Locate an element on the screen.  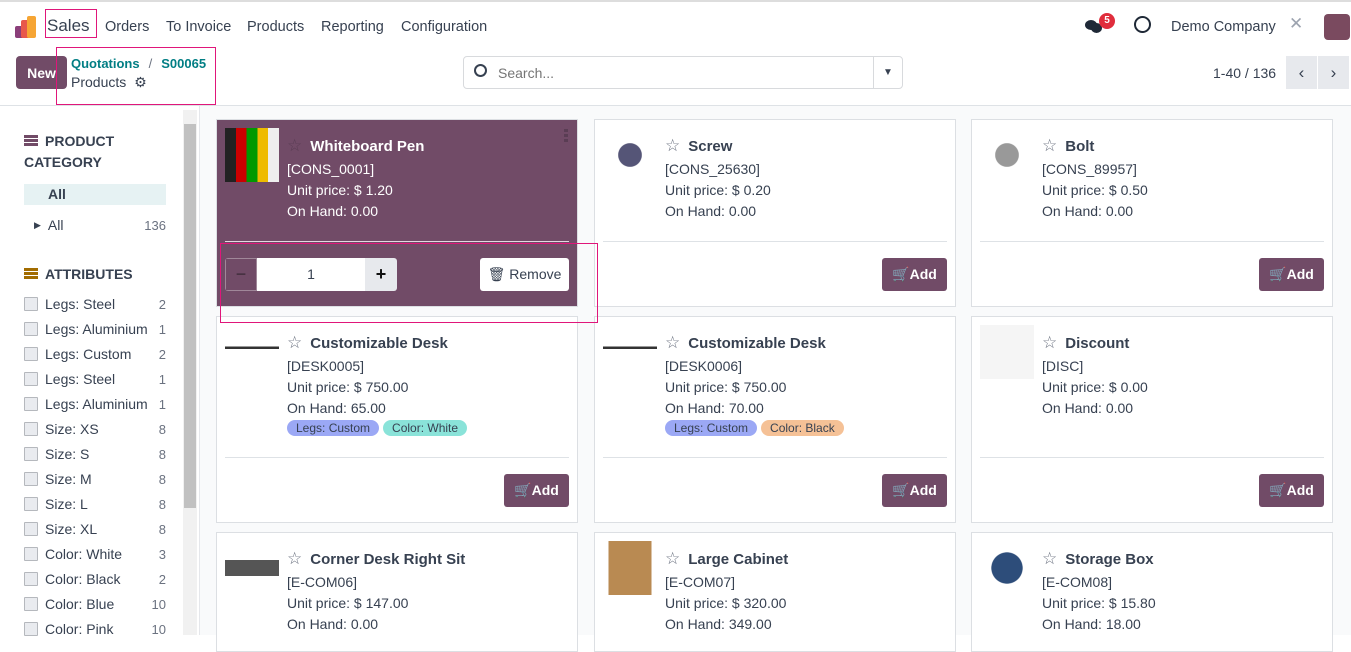
on-hand: On Hand: 18.00 is located at coordinates (1091, 624).